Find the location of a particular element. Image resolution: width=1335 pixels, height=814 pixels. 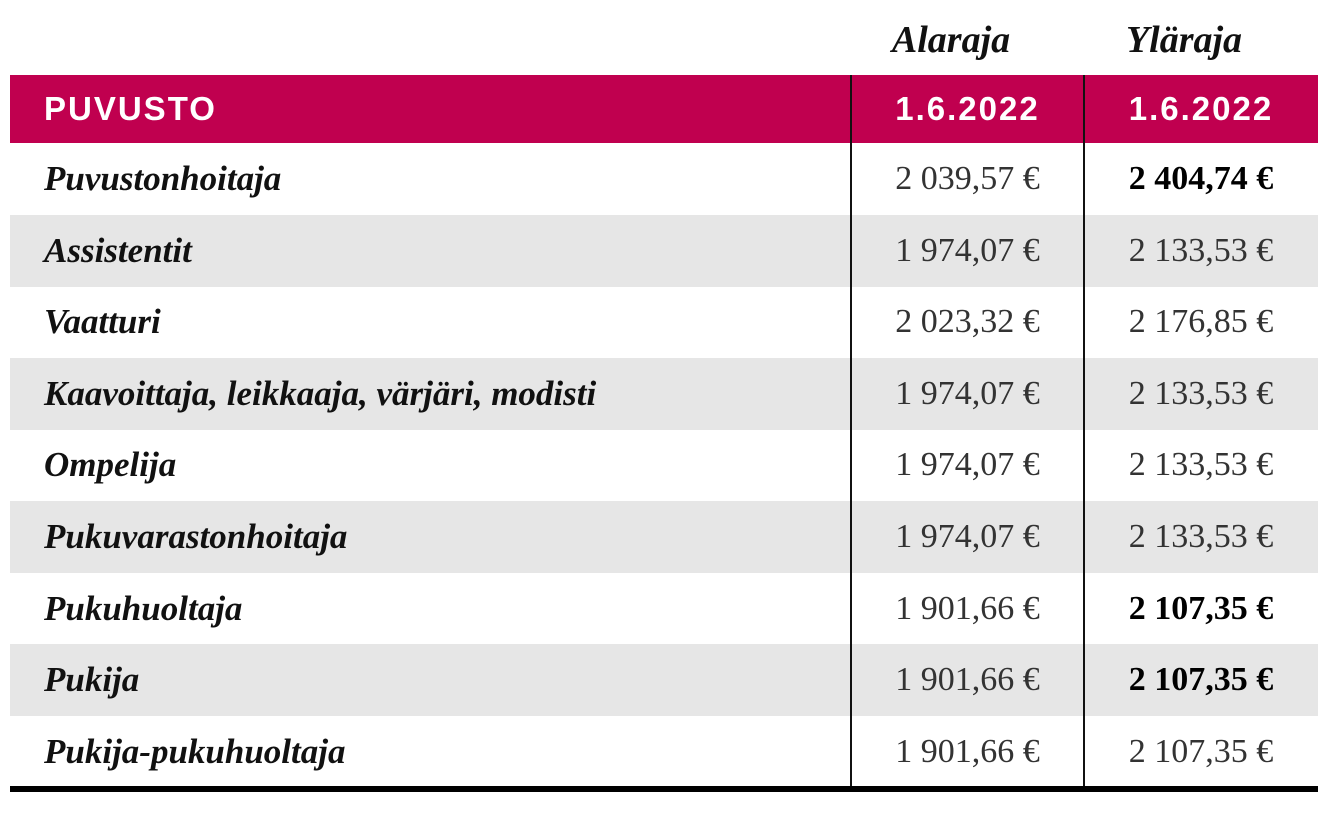

row-label: Assistentit is located at coordinates (430, 250).